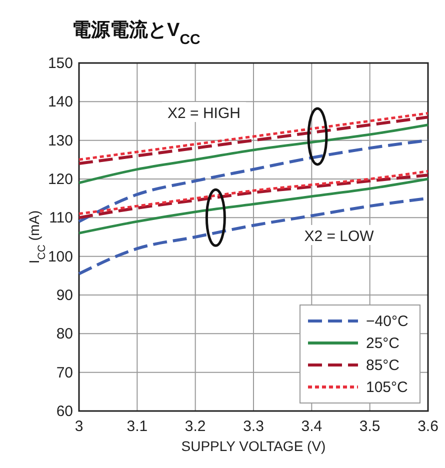 This screenshot has width=445, height=468. Describe the element at coordinates (383, 343) in the screenshot. I see `legend-label: 25°C` at that location.